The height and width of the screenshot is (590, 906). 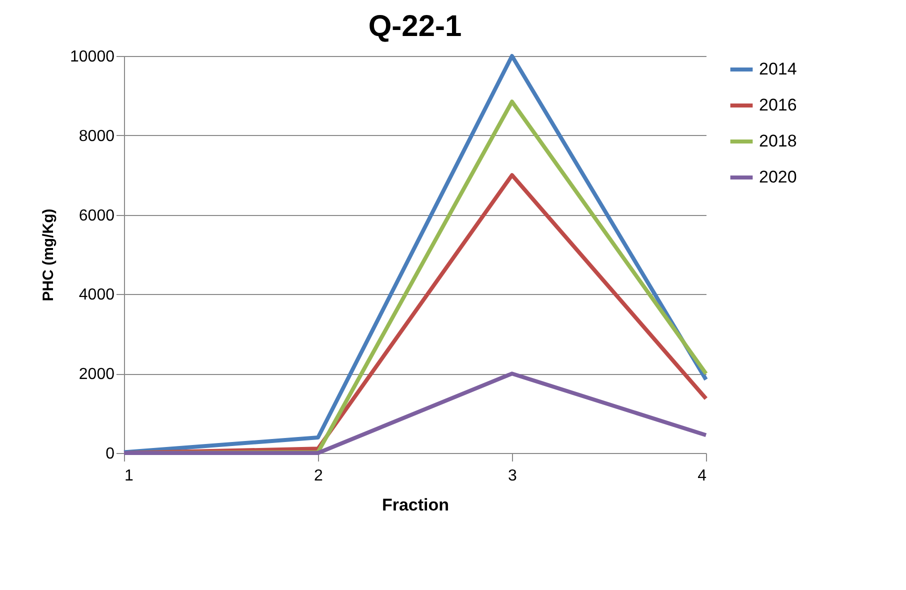 What do you see at coordinates (49, 255) in the screenshot?
I see `y-axis-title: PHC (mg/Kg)` at bounding box center [49, 255].